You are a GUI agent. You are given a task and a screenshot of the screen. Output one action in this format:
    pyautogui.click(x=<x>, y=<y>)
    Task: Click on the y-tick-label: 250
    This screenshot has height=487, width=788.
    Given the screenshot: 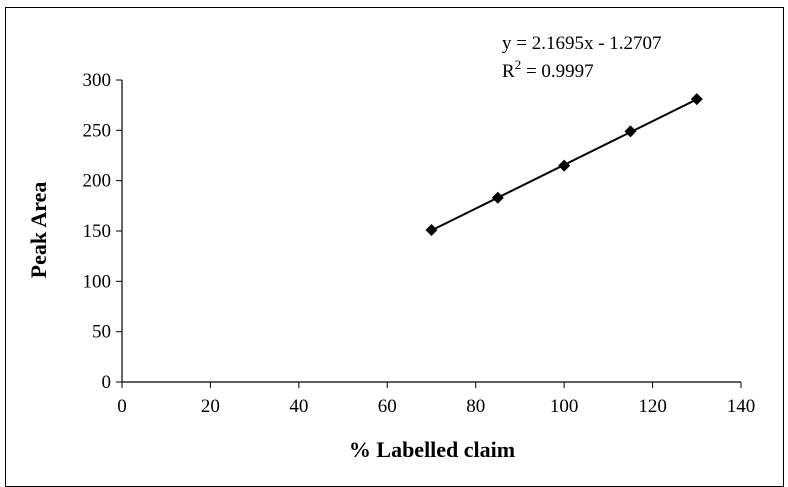 What is the action you would take?
    pyautogui.click(x=97, y=130)
    